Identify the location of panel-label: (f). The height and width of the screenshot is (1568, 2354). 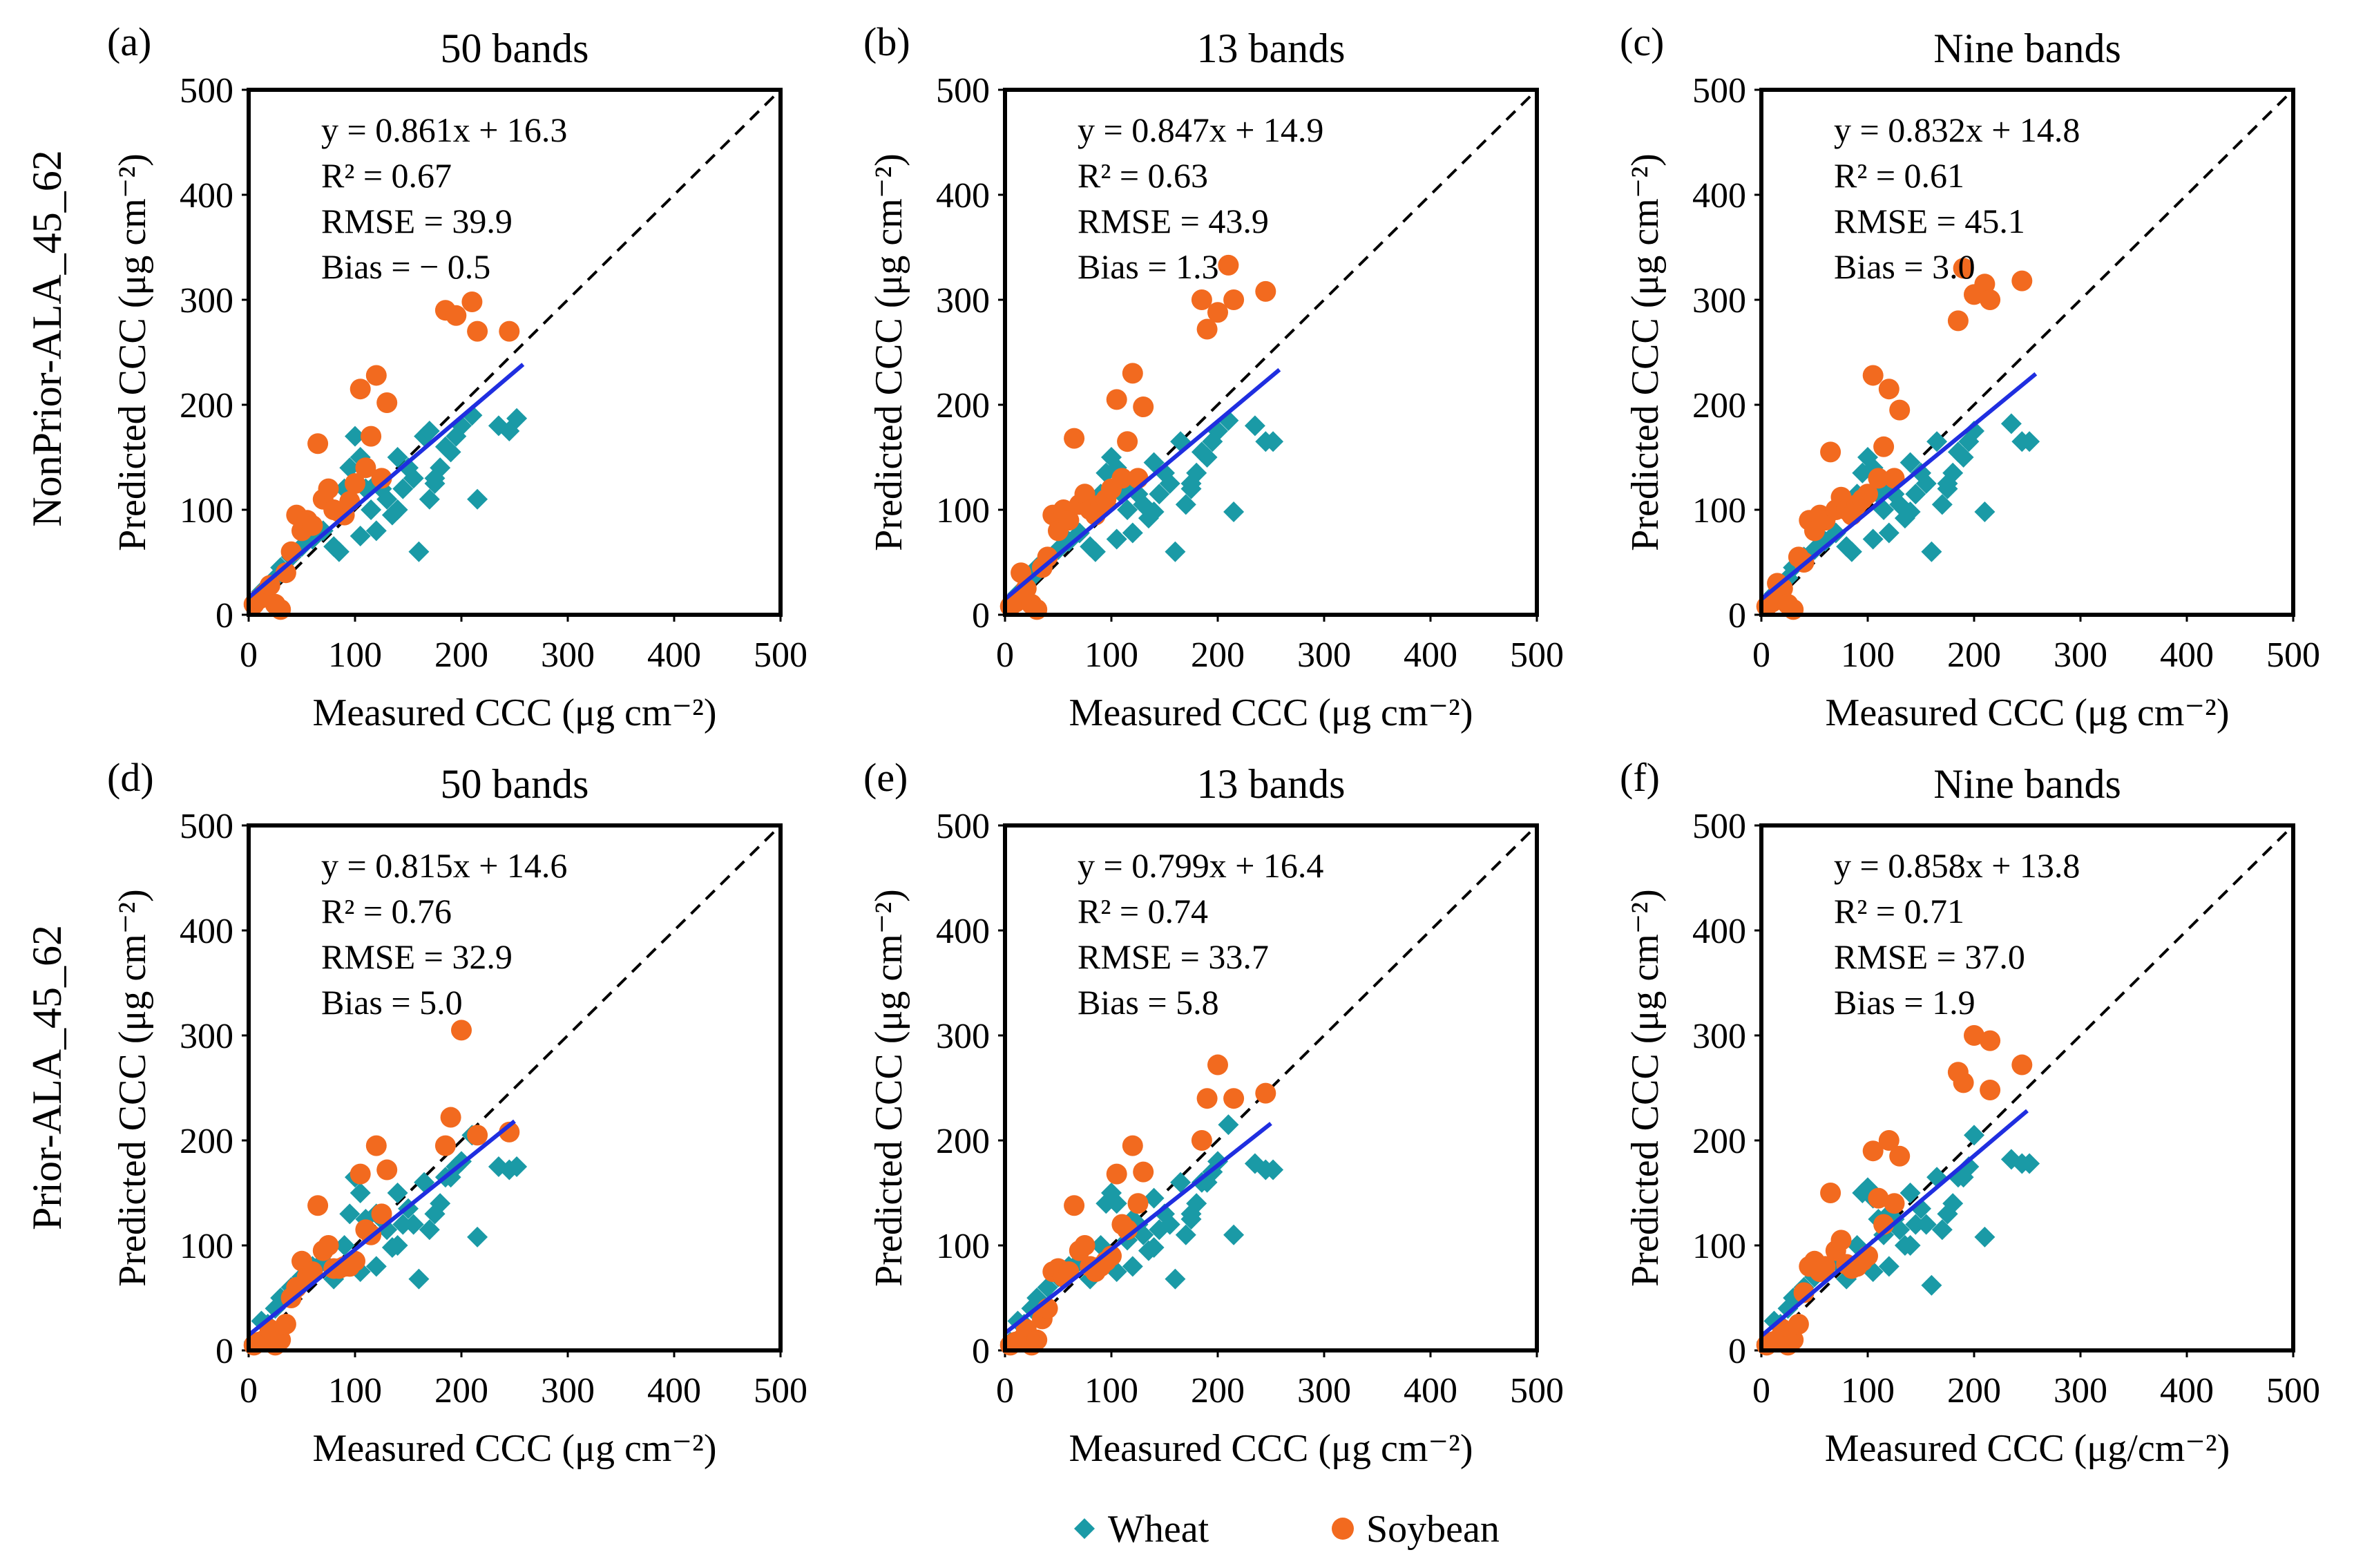
(1640, 777).